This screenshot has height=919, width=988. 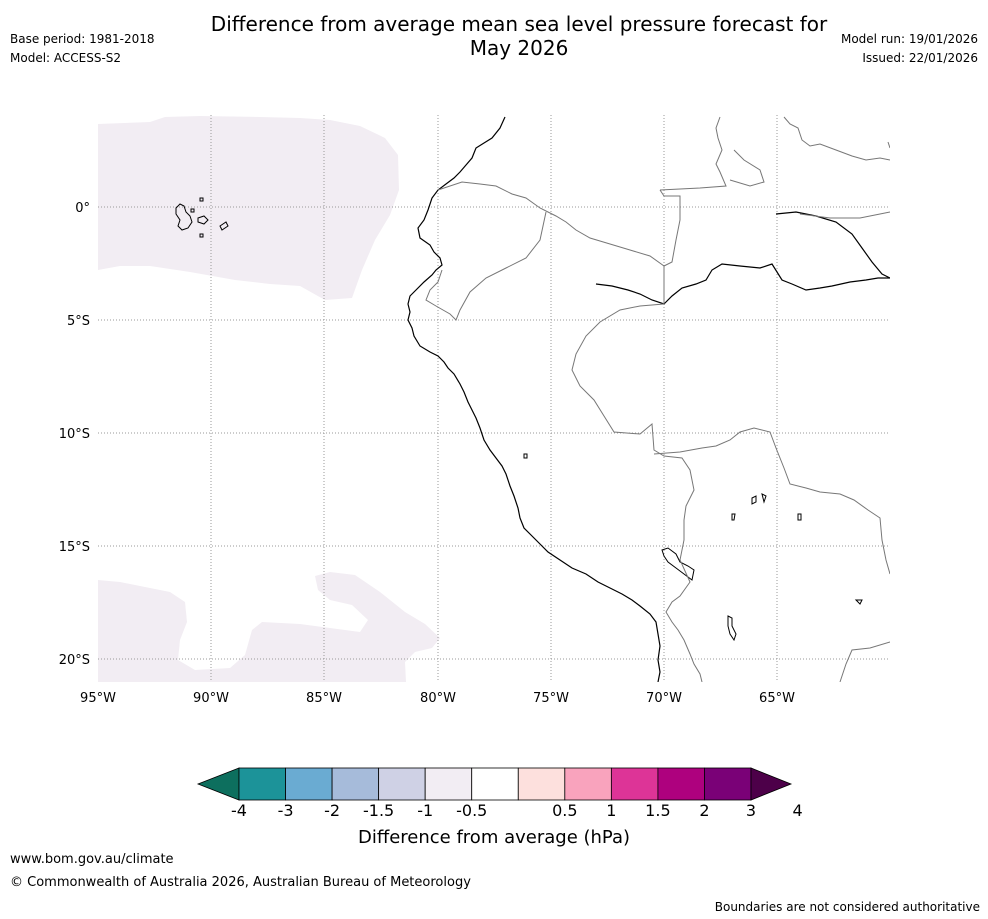 I want to click on colorbar-extend-low, so click(x=218, y=784).